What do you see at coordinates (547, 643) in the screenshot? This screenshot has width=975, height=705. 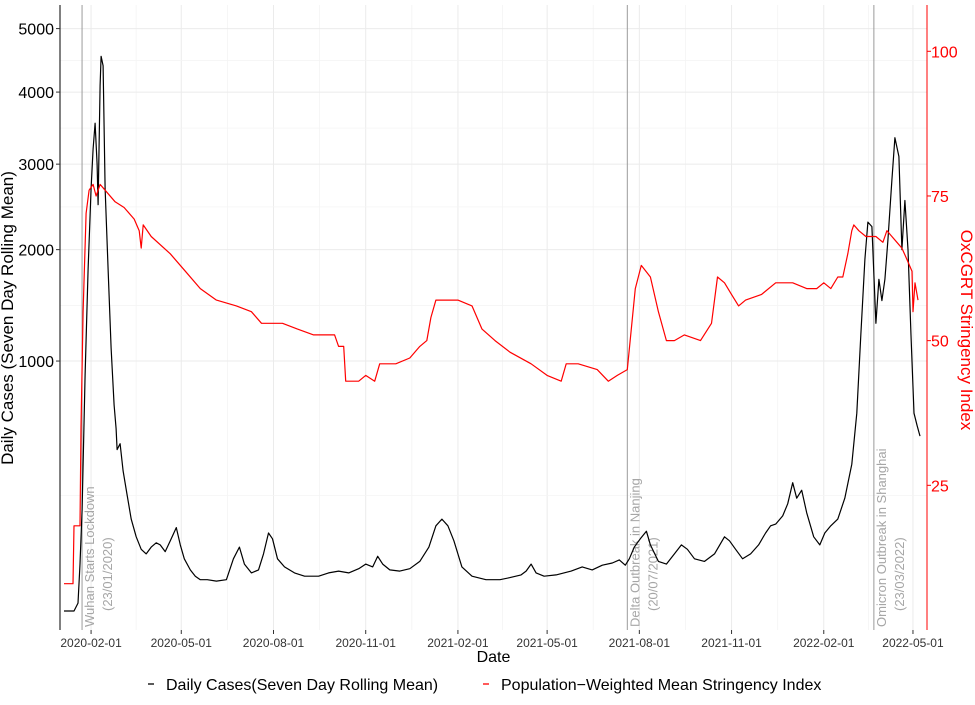 I see `x-tick-label: 2021-05-01` at bounding box center [547, 643].